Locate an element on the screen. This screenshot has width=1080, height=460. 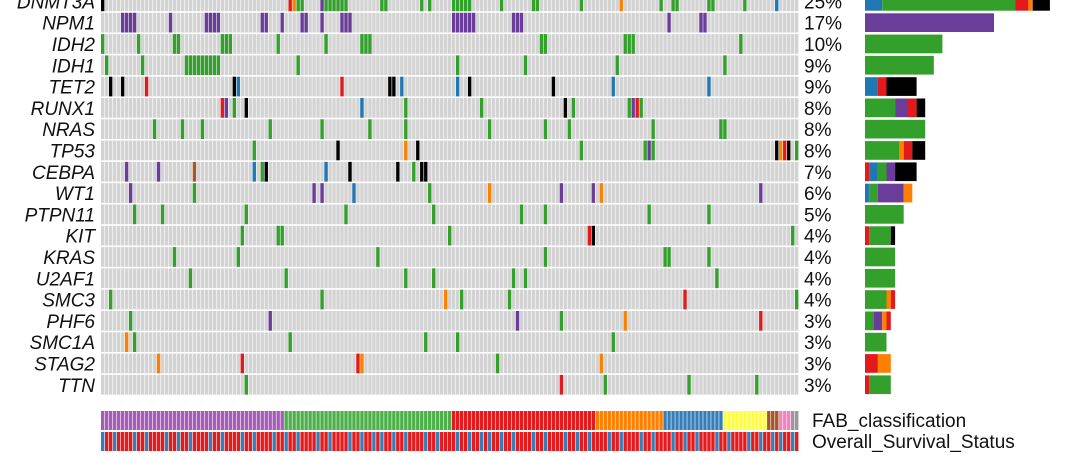
mutation-npm1-frameshift-del is located at coordinates (322, 22).